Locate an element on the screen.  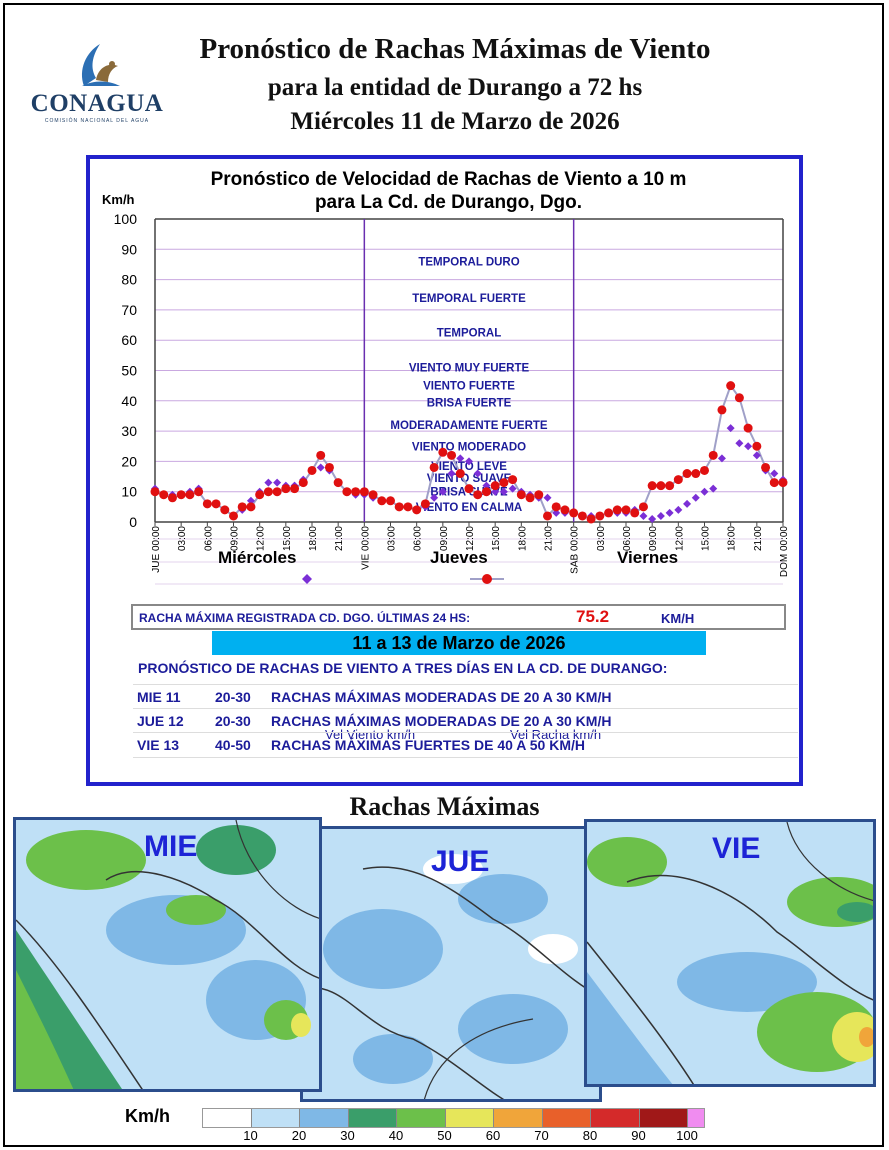
forecast-range: 40-50 is located at coordinates (233, 745).